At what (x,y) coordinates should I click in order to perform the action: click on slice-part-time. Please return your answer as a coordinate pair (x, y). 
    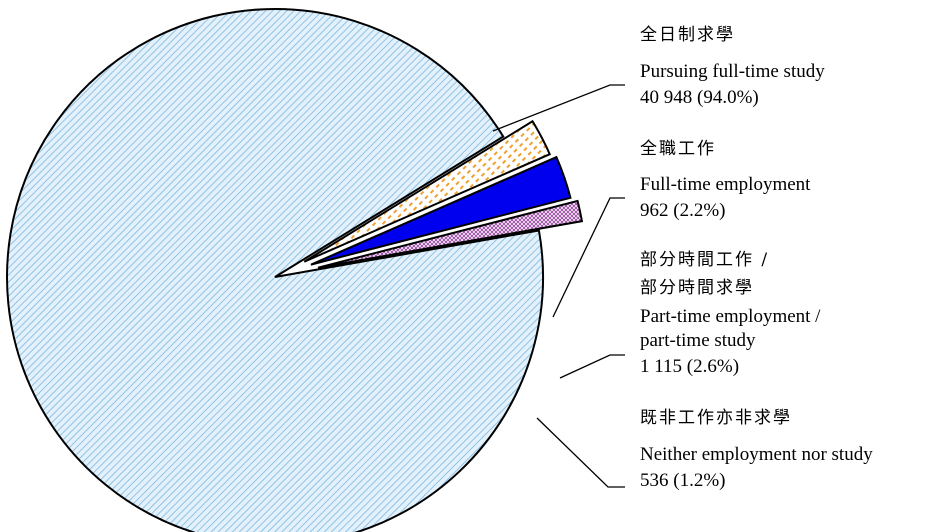
    Looking at the image, I should click on (441, 210).